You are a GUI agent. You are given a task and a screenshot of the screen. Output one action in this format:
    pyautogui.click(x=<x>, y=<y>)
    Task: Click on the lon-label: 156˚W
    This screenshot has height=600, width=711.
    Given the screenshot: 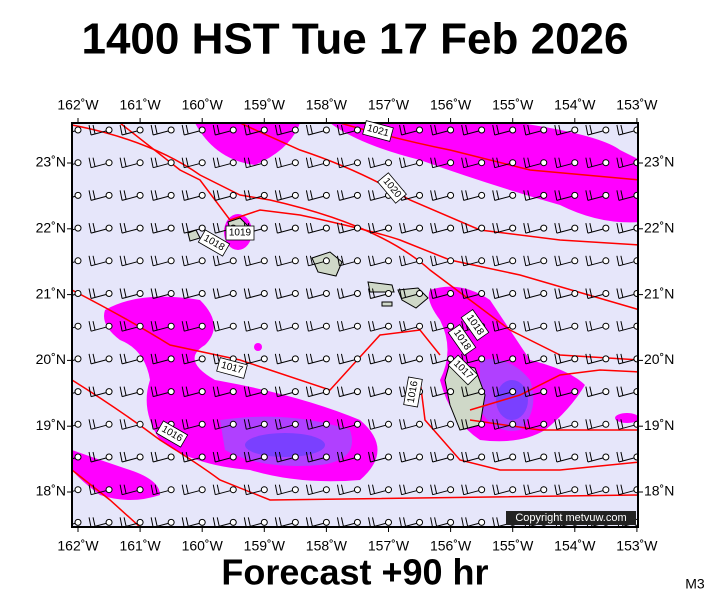 What is the action you would take?
    pyautogui.click(x=451, y=546)
    